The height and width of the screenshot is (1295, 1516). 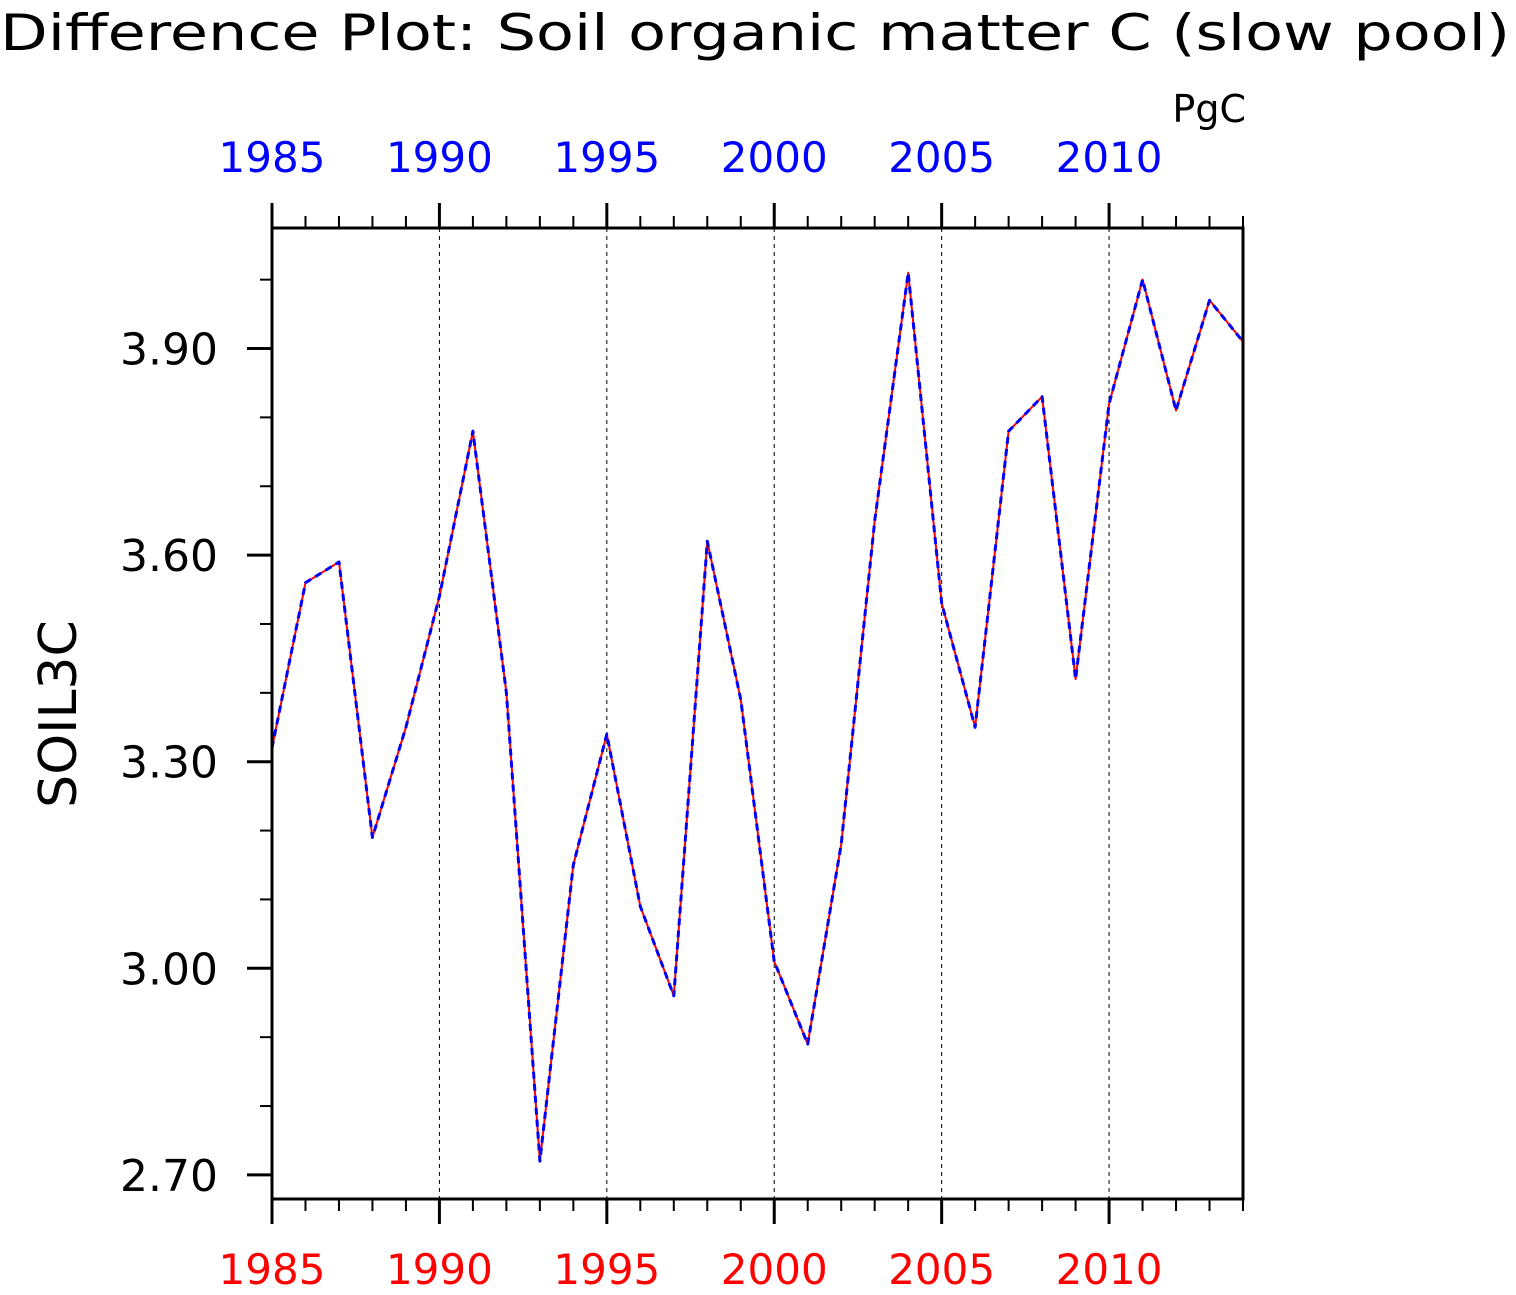 I want to click on x-top-tick-label: 2000, so click(x=774, y=157).